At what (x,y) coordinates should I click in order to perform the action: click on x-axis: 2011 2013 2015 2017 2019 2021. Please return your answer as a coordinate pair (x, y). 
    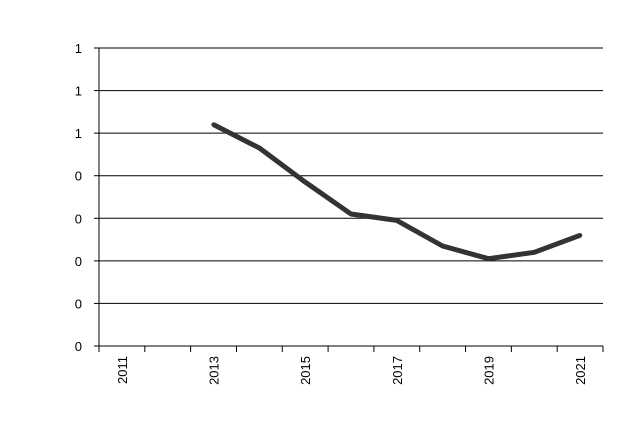
    Looking at the image, I should click on (351, 365).